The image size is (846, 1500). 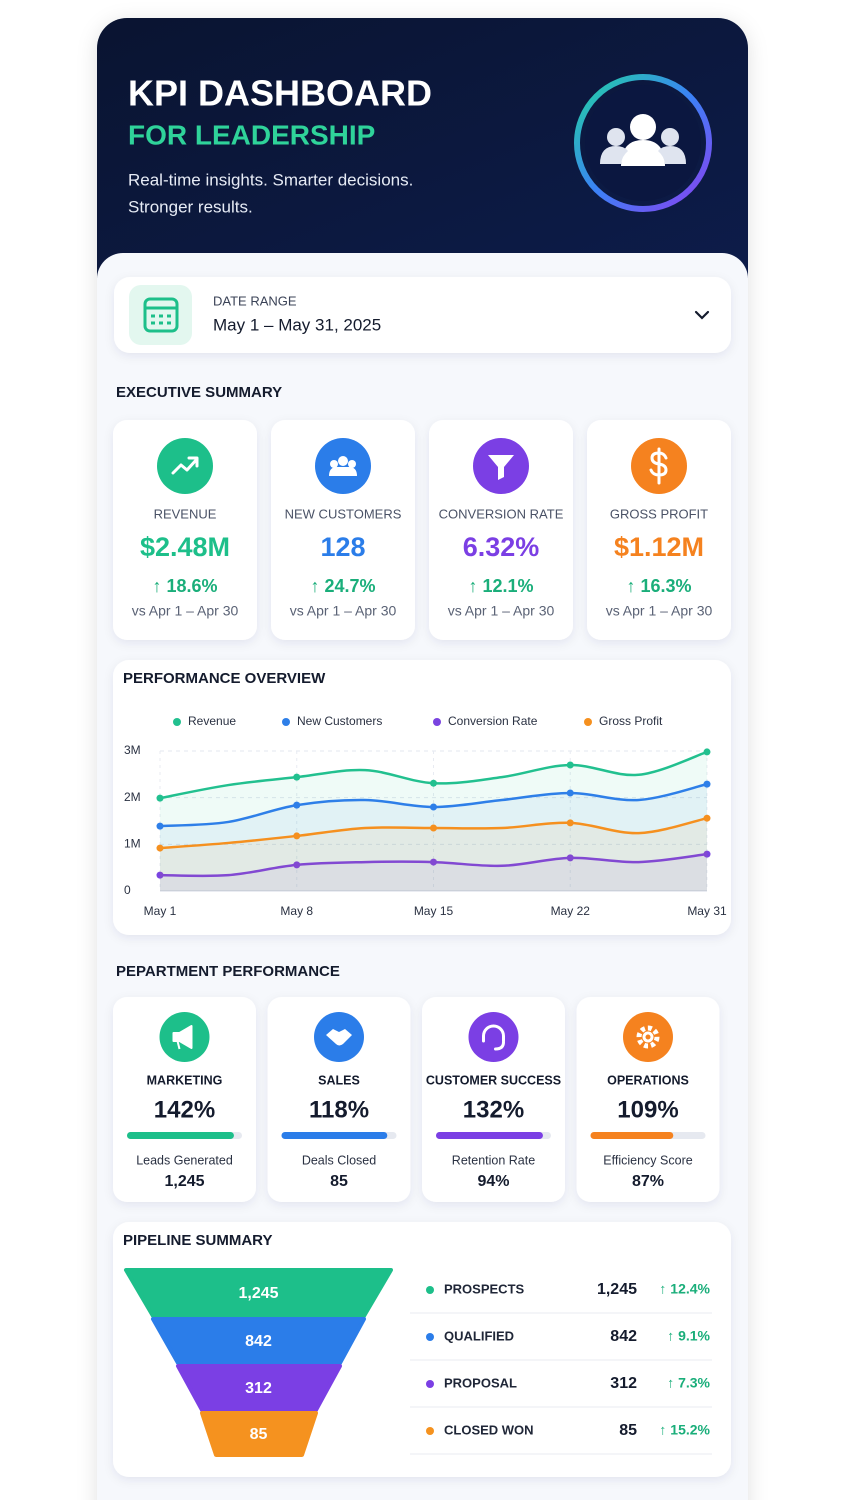 I want to click on metric-value: 94%, so click(x=493, y=1181).